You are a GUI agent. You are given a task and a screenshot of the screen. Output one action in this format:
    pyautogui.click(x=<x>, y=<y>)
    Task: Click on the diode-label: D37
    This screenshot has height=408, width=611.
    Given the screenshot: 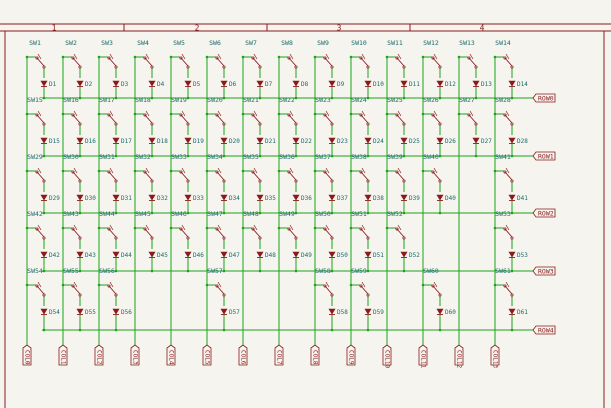 What is the action you would take?
    pyautogui.click(x=342, y=198)
    